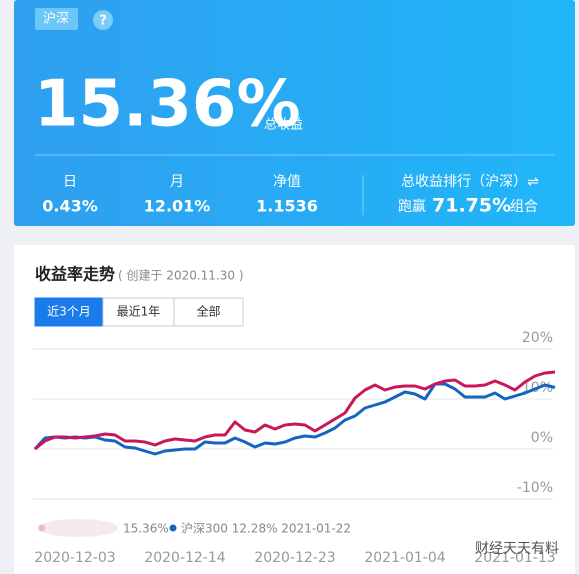 The image size is (579, 574). I want to click on x-tick-label: 2020-12-14, so click(184, 558).